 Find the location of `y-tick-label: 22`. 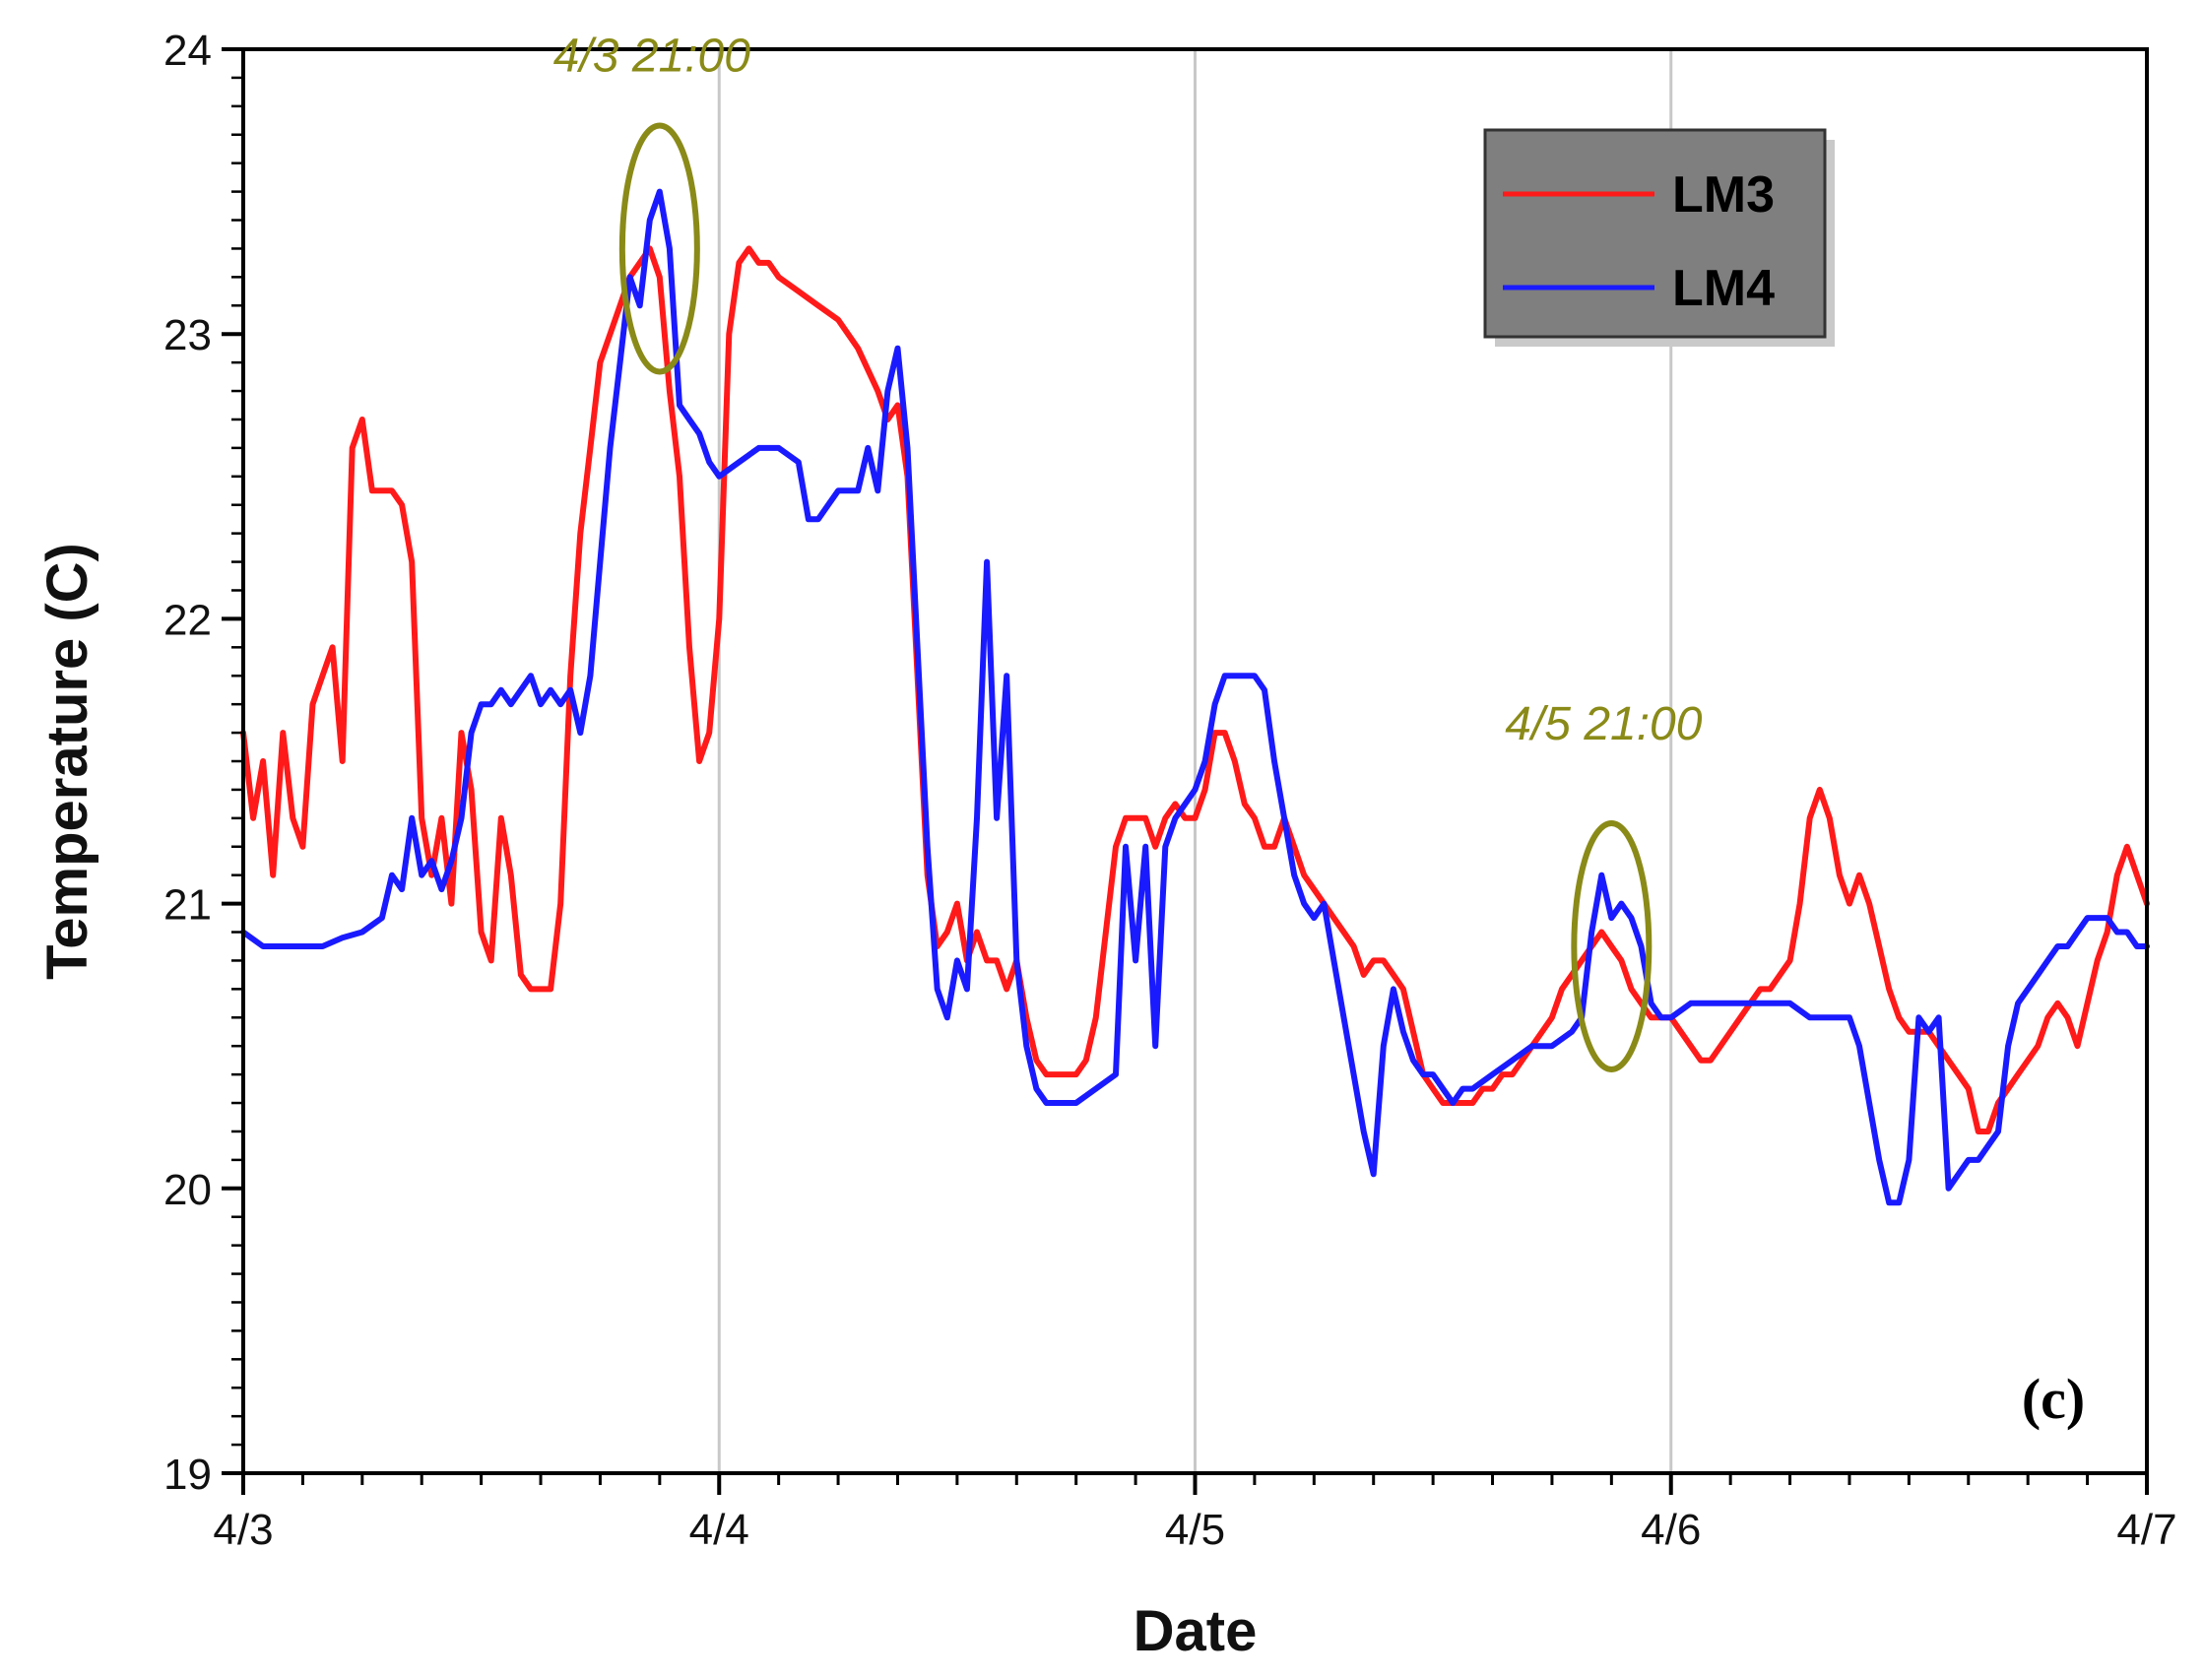

y-tick-label: 22 is located at coordinates (187, 620).